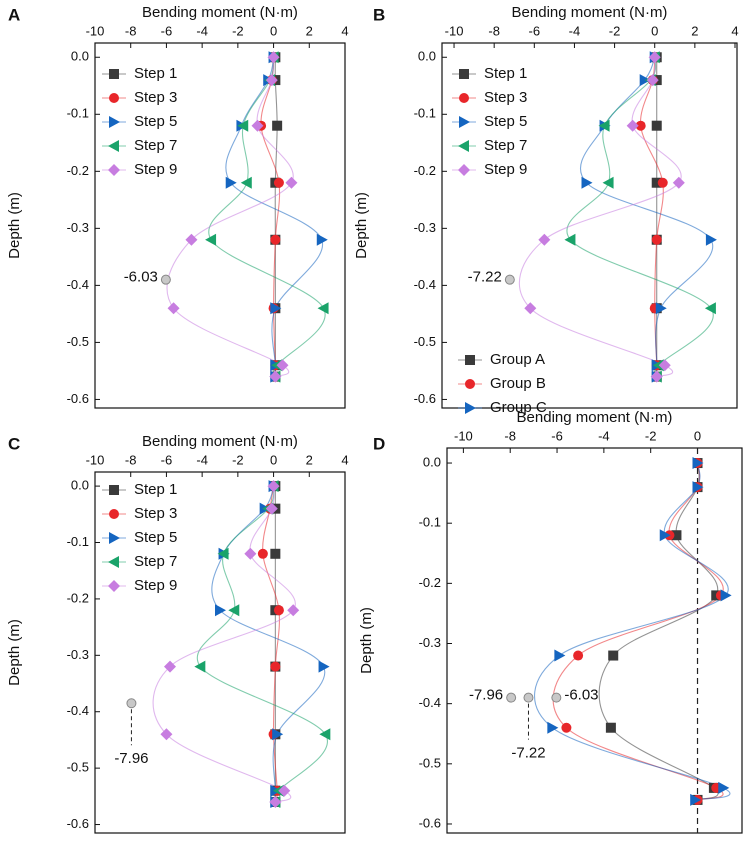 Image resolution: width=747 pixels, height=845 pixels. Describe the element at coordinates (581, 695) in the screenshot. I see `peak-label: -6.03` at that location.